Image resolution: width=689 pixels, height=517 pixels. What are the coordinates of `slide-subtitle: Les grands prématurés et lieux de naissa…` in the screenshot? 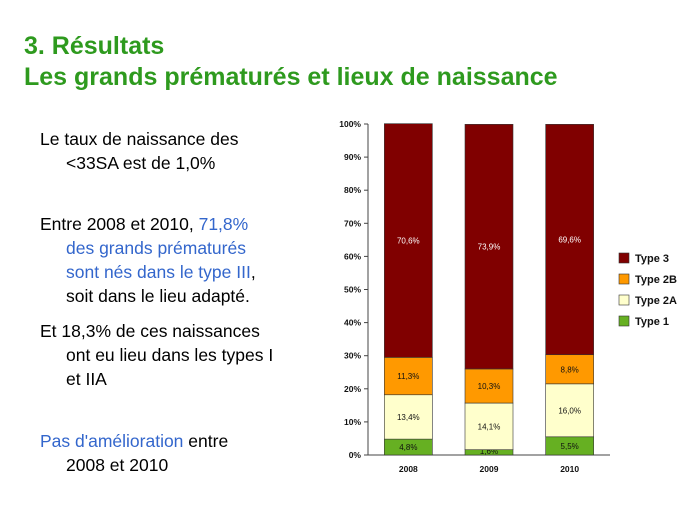 It's located at (291, 77).